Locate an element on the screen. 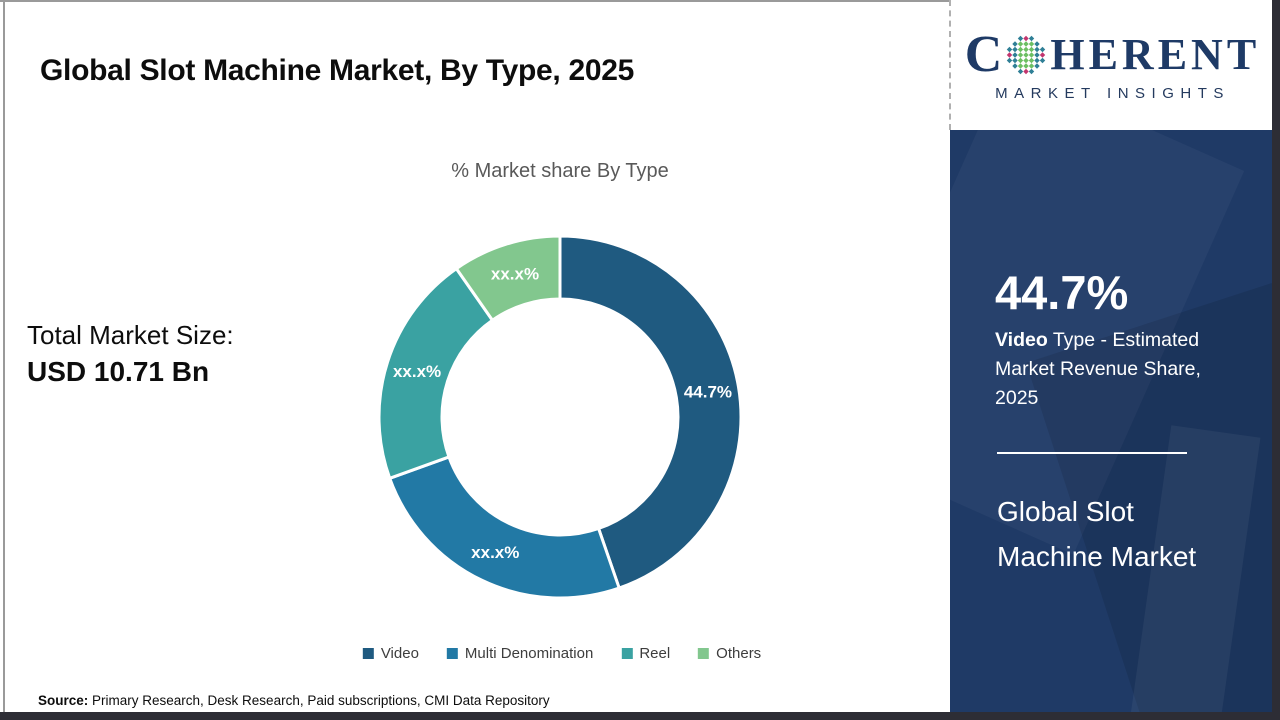 The image size is (1280, 720). brand-dotted-globe-icon is located at coordinates (1026, 54).